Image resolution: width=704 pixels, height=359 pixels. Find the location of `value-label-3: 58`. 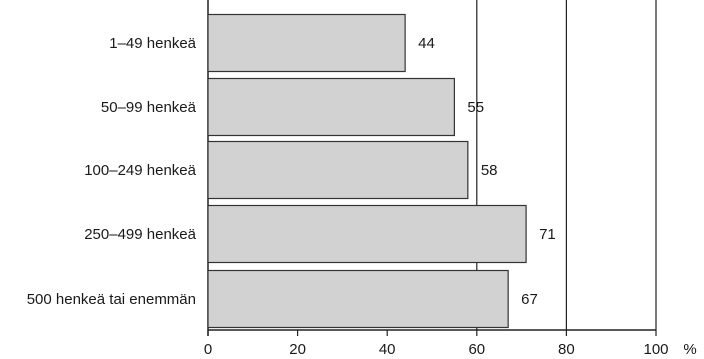

value-label-3: 58 is located at coordinates (489, 170).